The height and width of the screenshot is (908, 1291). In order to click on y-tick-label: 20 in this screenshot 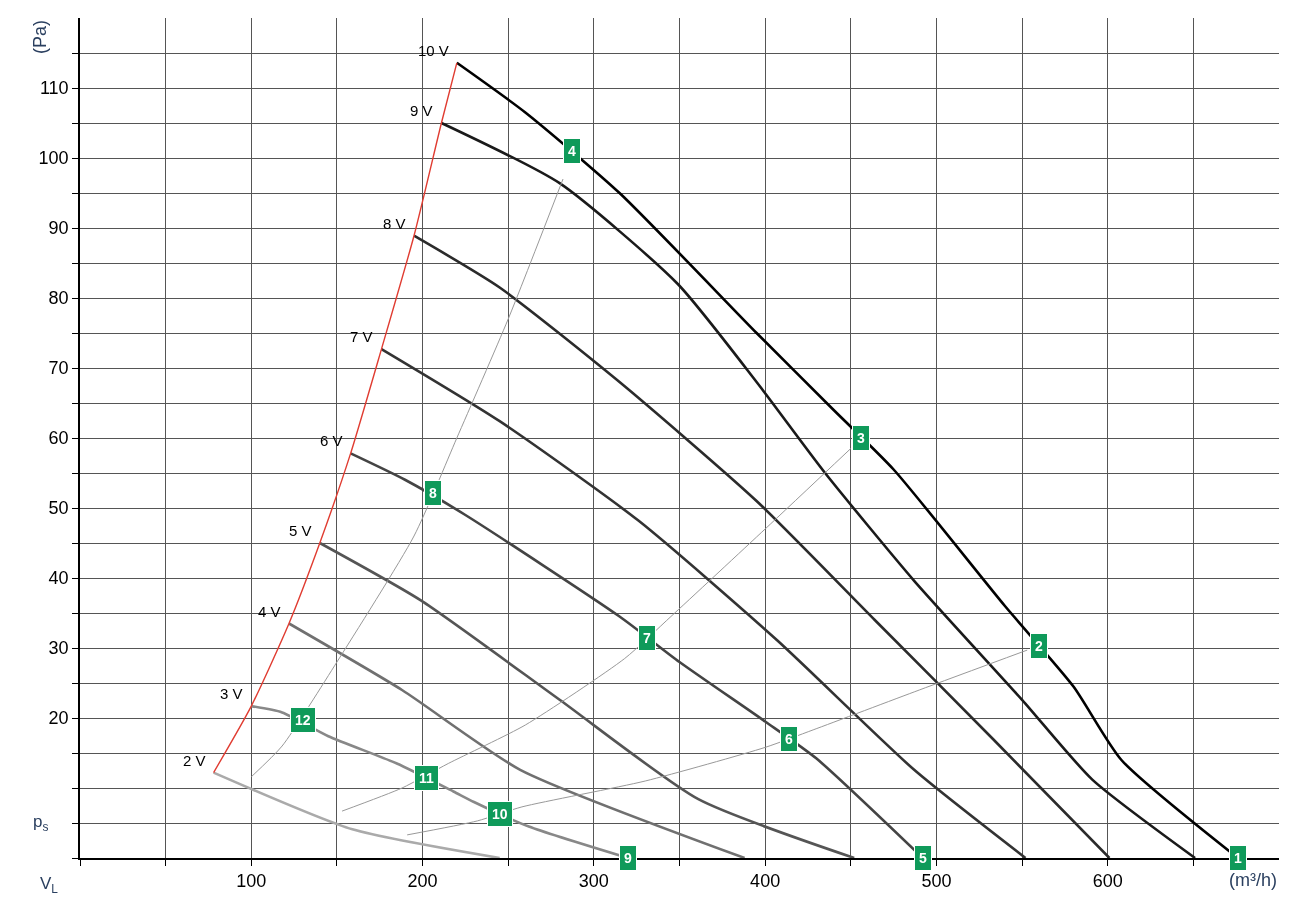, I will do `click(58, 718)`.